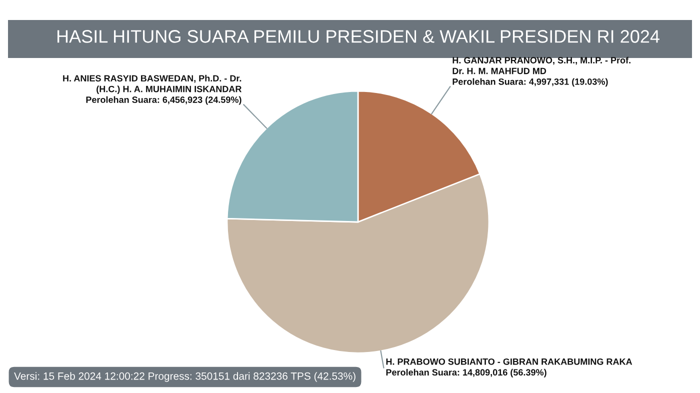 The width and height of the screenshot is (700, 393). What do you see at coordinates (541, 65) in the screenshot?
I see `slice-label: H. GANJAR PRANOWO, S.H., M.I.P. - Prof. Dr. H. M. MAHFUD MD` at bounding box center [541, 65].